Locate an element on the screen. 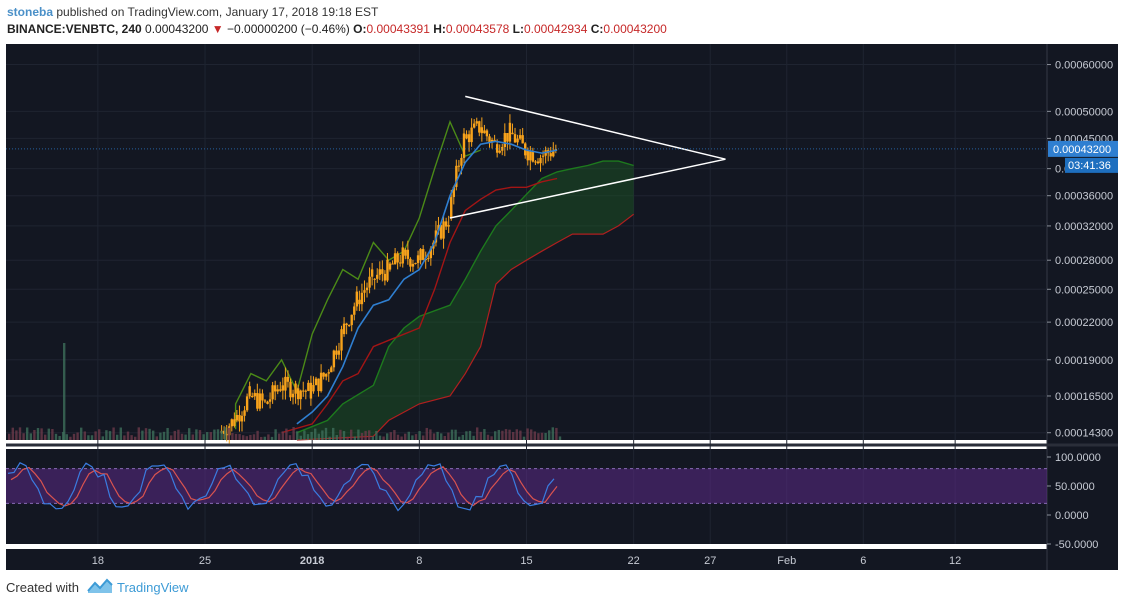 This screenshot has width=1125, height=605. high-label: H: is located at coordinates (439, 29).